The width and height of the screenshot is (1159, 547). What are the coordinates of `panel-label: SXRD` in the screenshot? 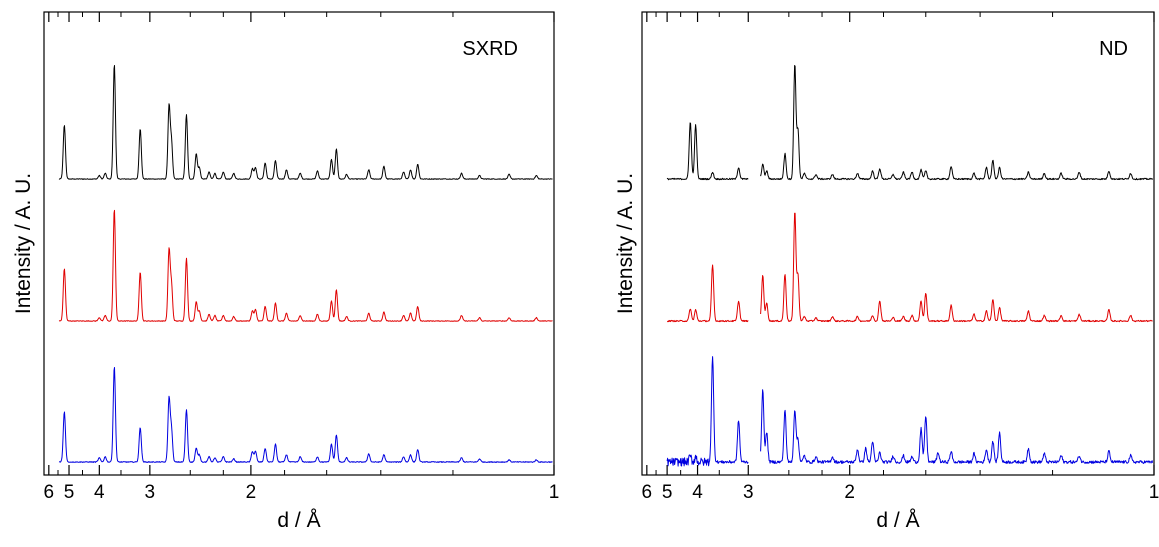 It's located at (490, 49).